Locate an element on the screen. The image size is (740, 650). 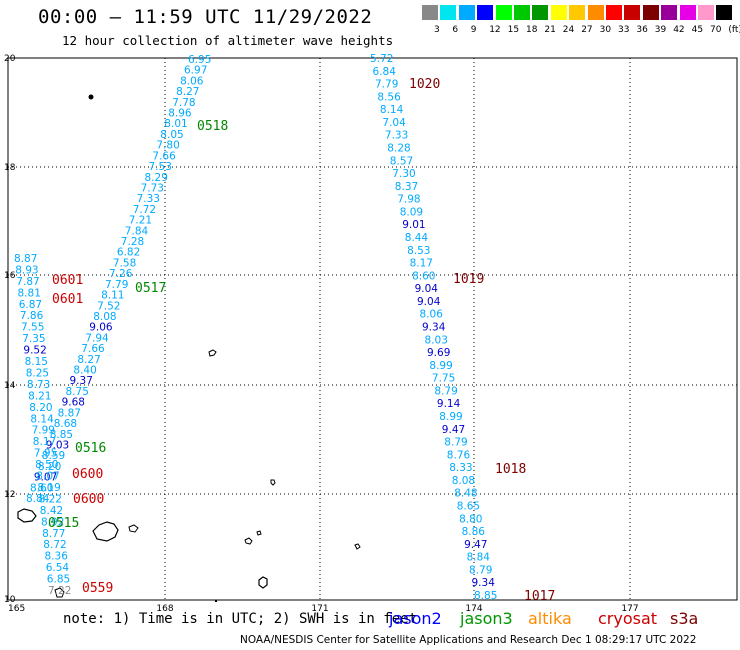
wave-height-value: 8.42 is located at coordinates (51, 511).